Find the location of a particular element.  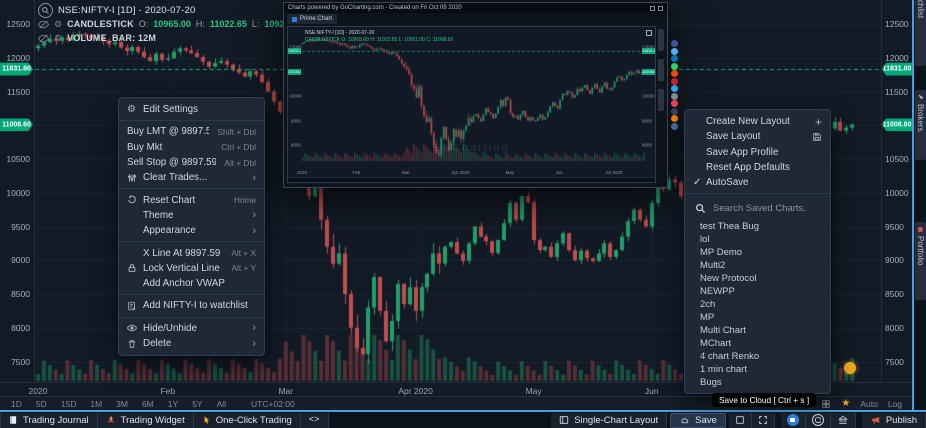

timeframe-button: 5D is located at coordinates (41, 403).